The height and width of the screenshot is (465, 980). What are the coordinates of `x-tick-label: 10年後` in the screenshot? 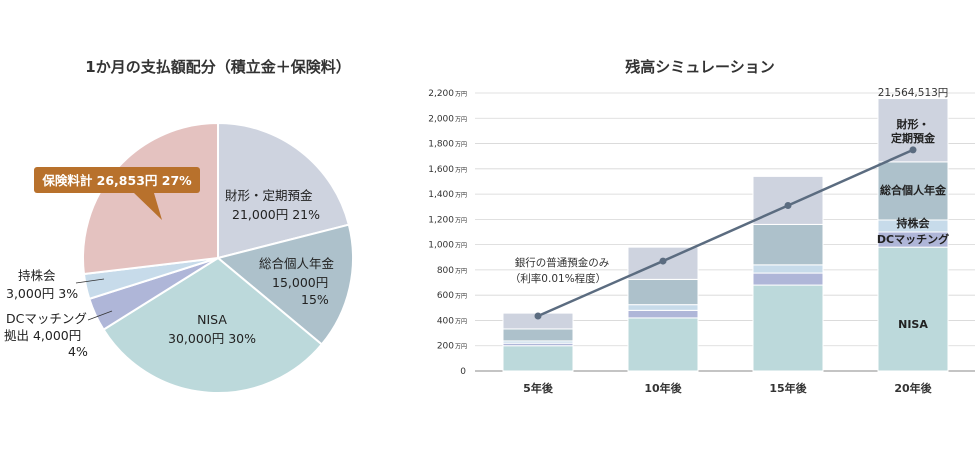 It's located at (663, 388).